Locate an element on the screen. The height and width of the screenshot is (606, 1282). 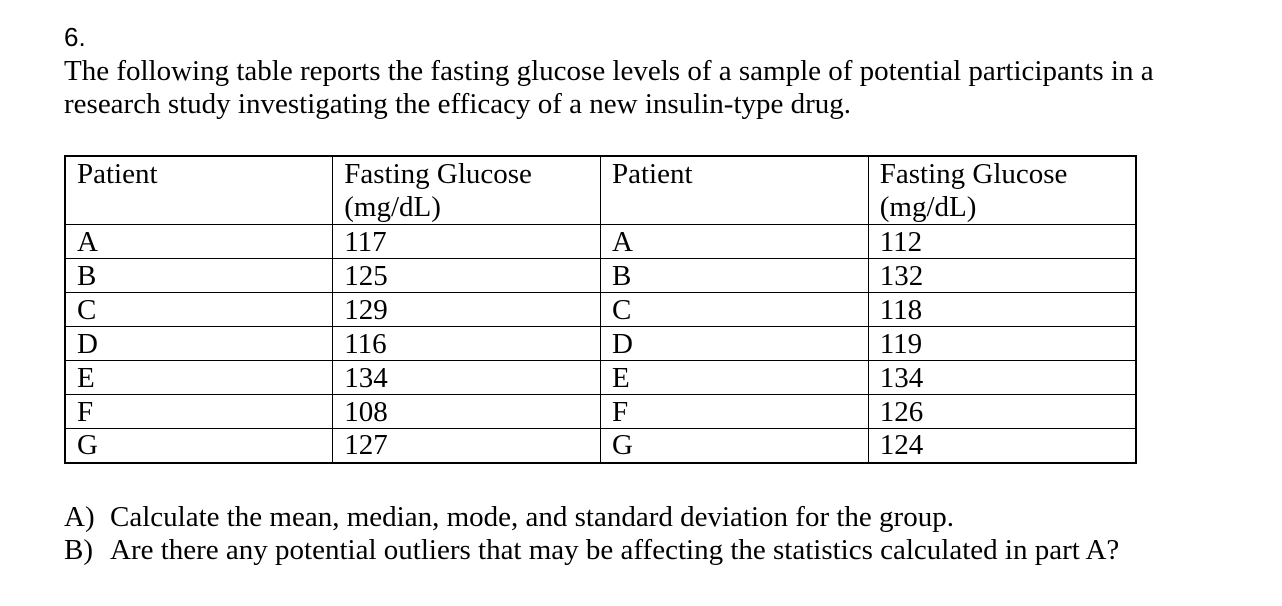
table-row: D 116 D 119 is located at coordinates (600, 343).